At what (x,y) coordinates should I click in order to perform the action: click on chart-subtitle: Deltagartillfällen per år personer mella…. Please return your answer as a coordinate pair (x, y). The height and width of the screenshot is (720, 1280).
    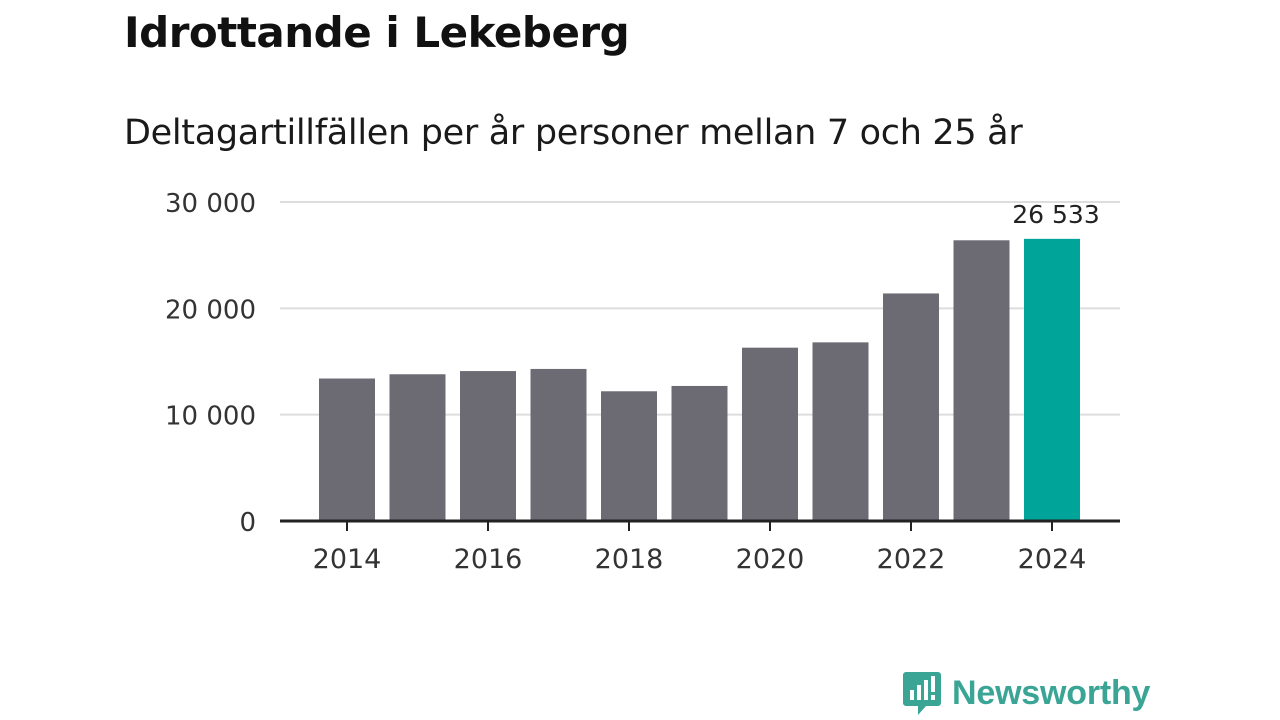
    Looking at the image, I should click on (573, 133).